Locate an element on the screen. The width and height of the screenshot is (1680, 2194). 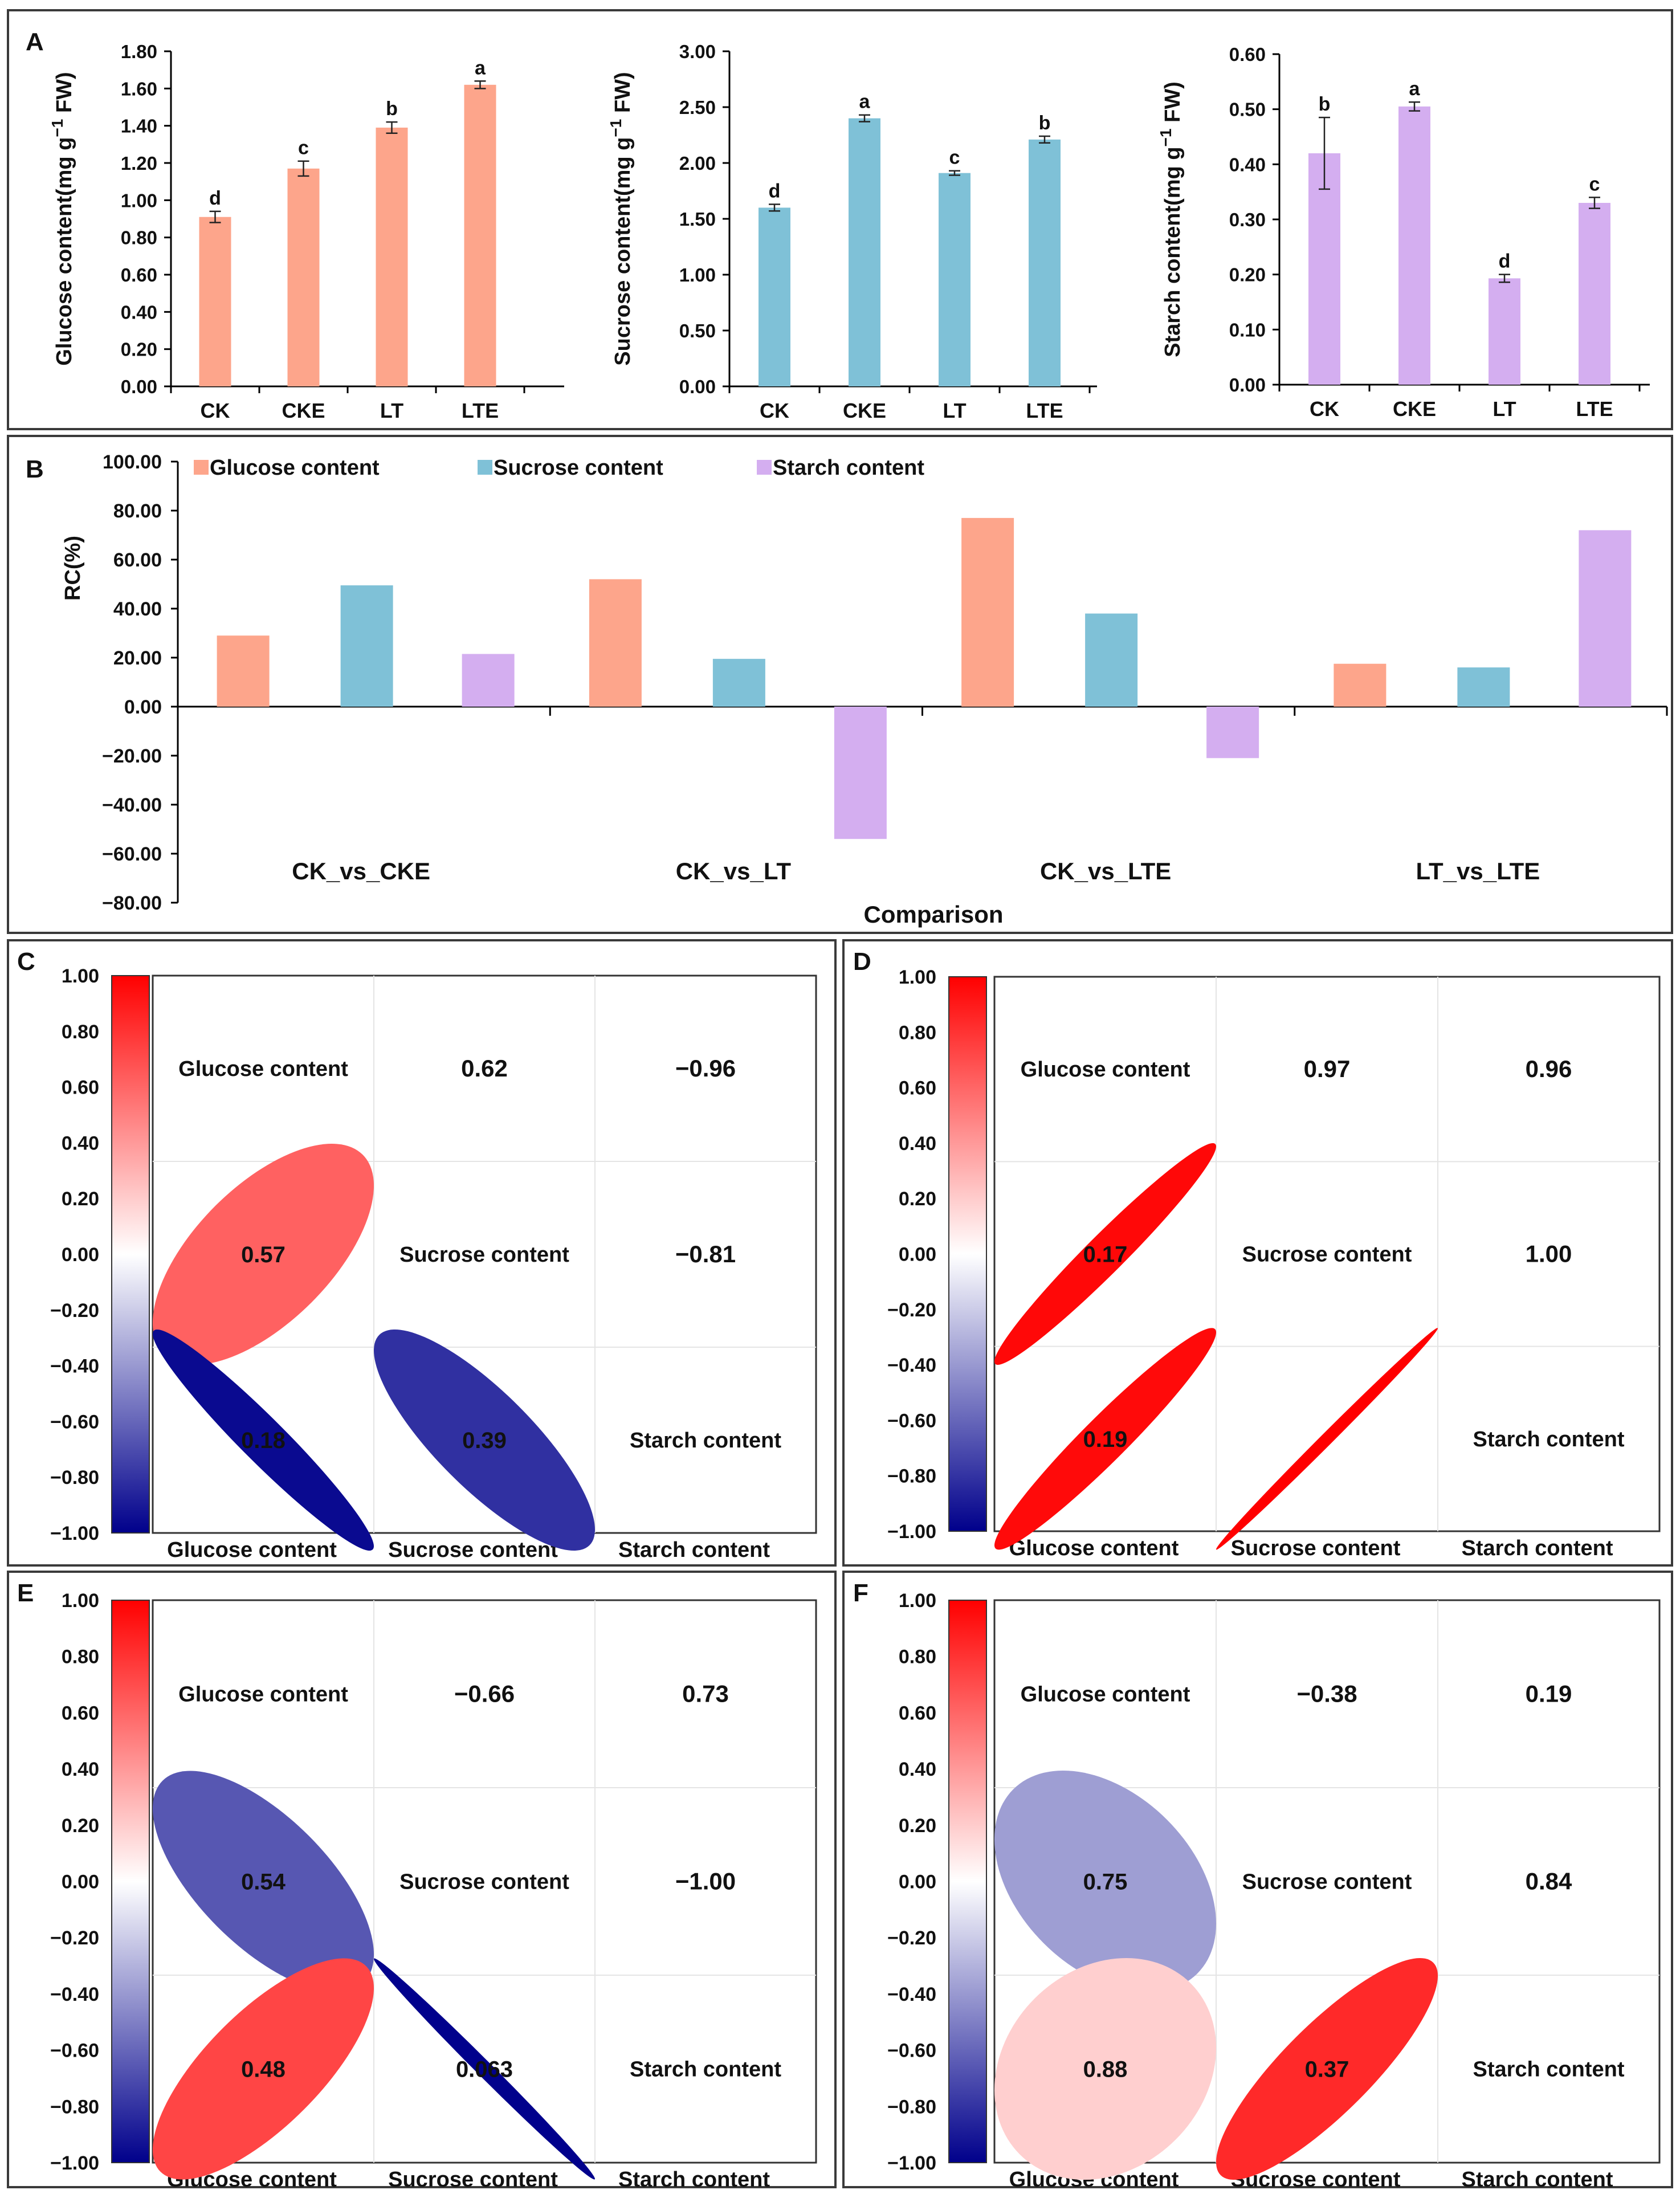
y-tick-label: 0.10 is located at coordinates (1247, 329).